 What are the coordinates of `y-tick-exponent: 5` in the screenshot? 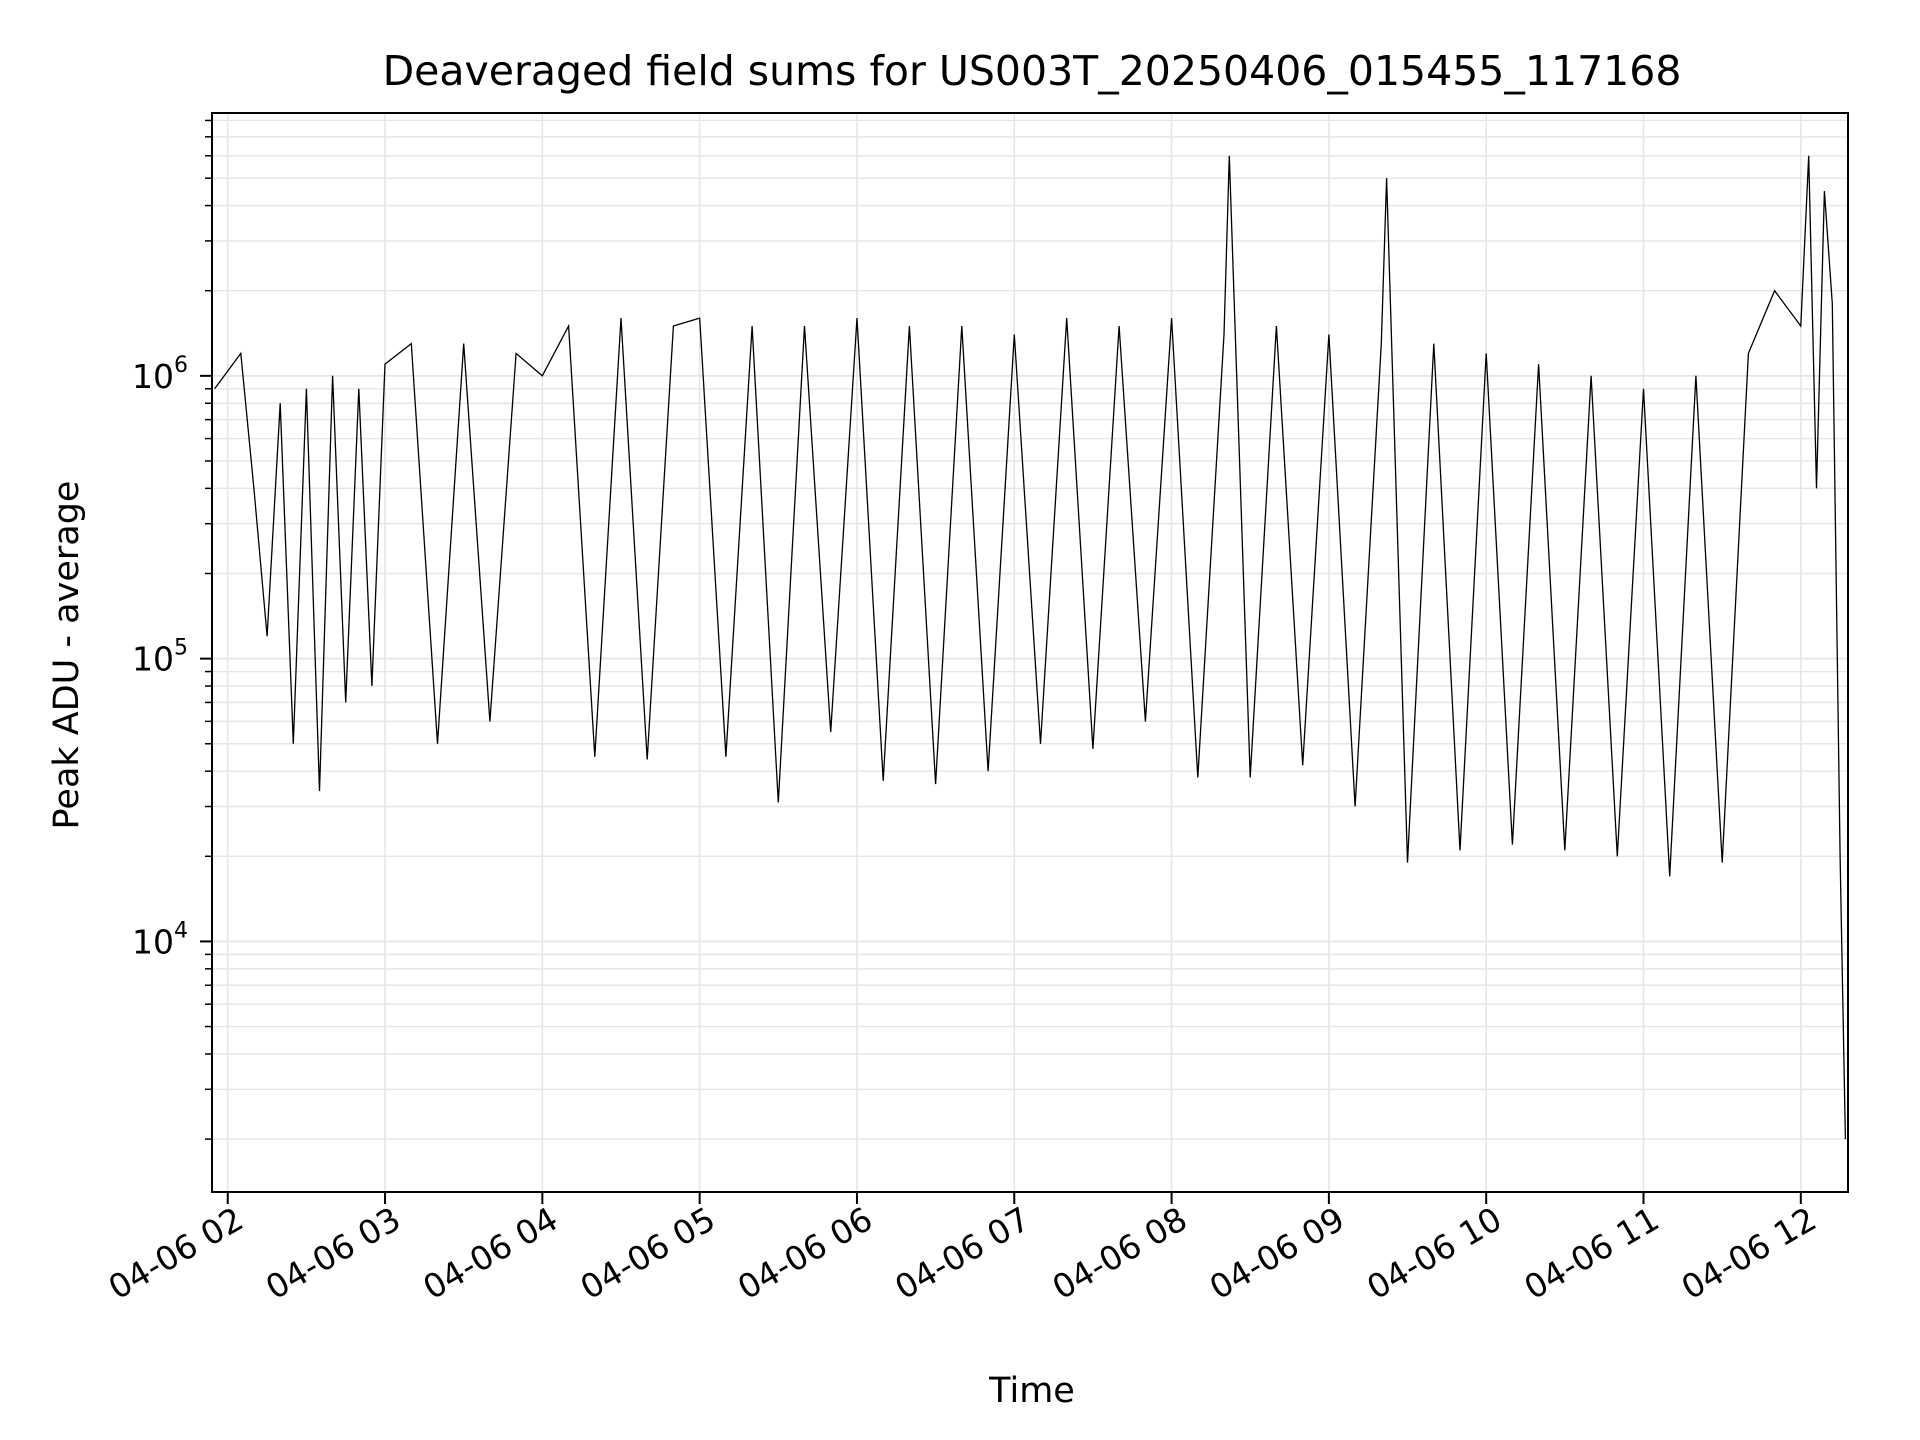 It's located at (181, 648).